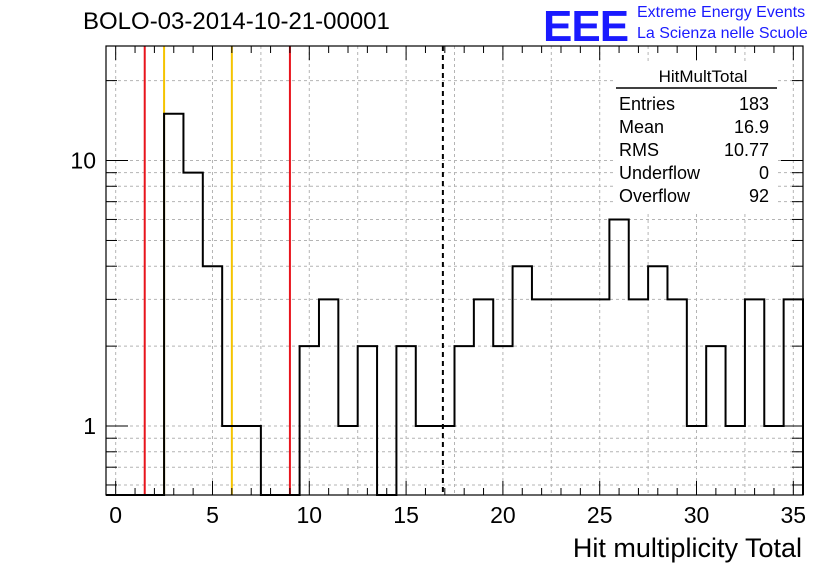 This screenshot has height=572, width=836. Describe the element at coordinates (721, 12) in the screenshot. I see `logo-line-1: Extreme Energy Events` at that location.